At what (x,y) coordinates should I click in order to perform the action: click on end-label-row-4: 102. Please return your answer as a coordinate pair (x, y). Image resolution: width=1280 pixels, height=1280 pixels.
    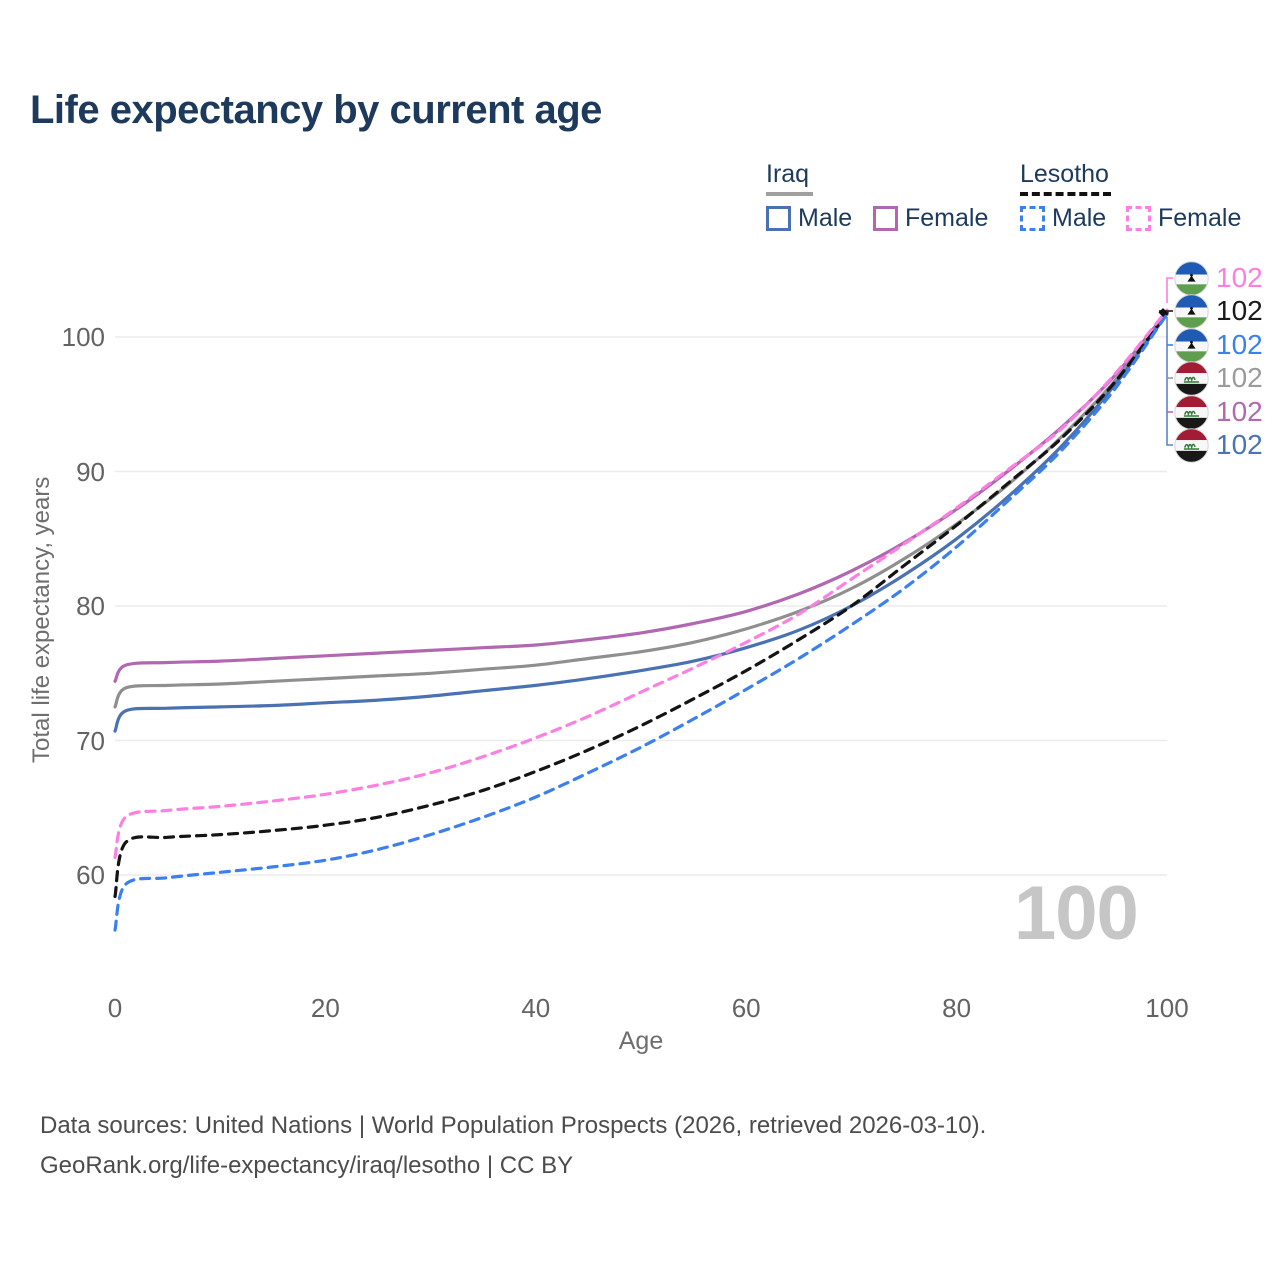
    Looking at the image, I should click on (1218, 412).